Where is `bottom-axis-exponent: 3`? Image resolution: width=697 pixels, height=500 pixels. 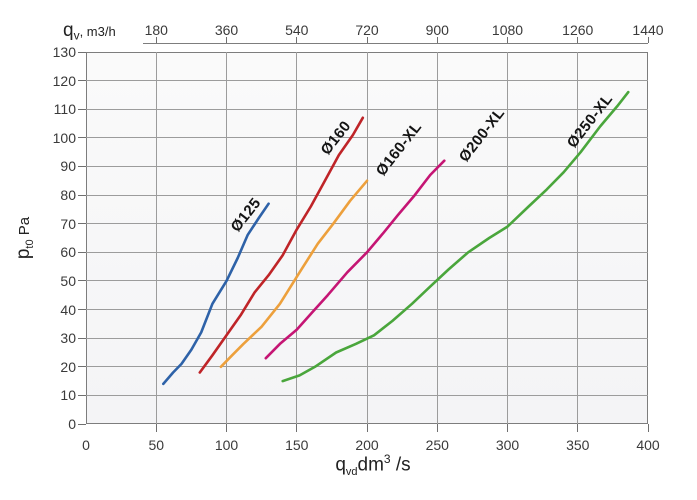 bottom-axis-exponent: 3 is located at coordinates (387, 459).